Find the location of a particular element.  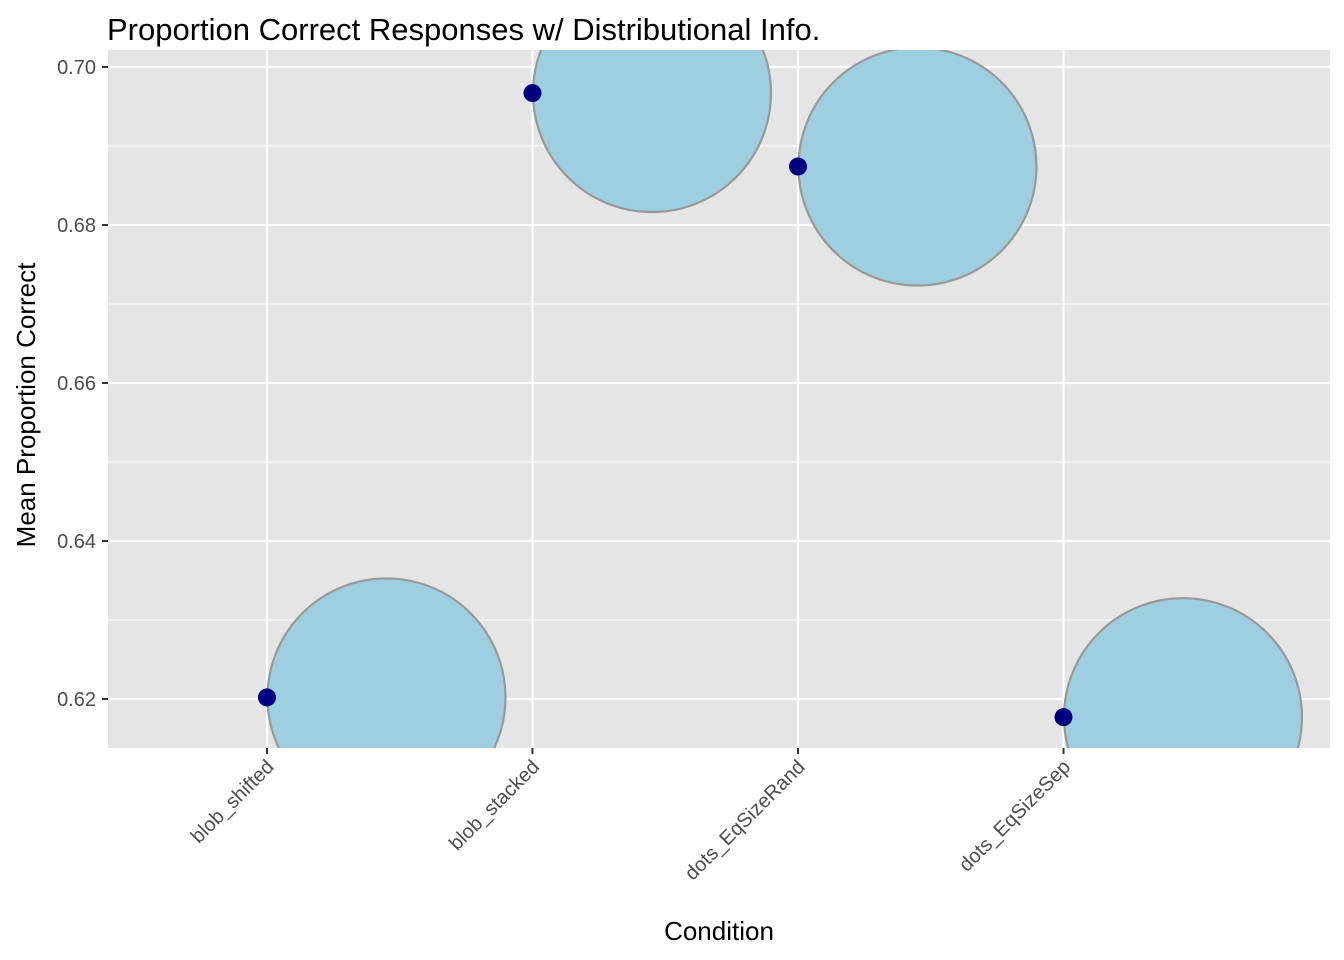

y-tick-label: 0.66 is located at coordinates (76, 384).